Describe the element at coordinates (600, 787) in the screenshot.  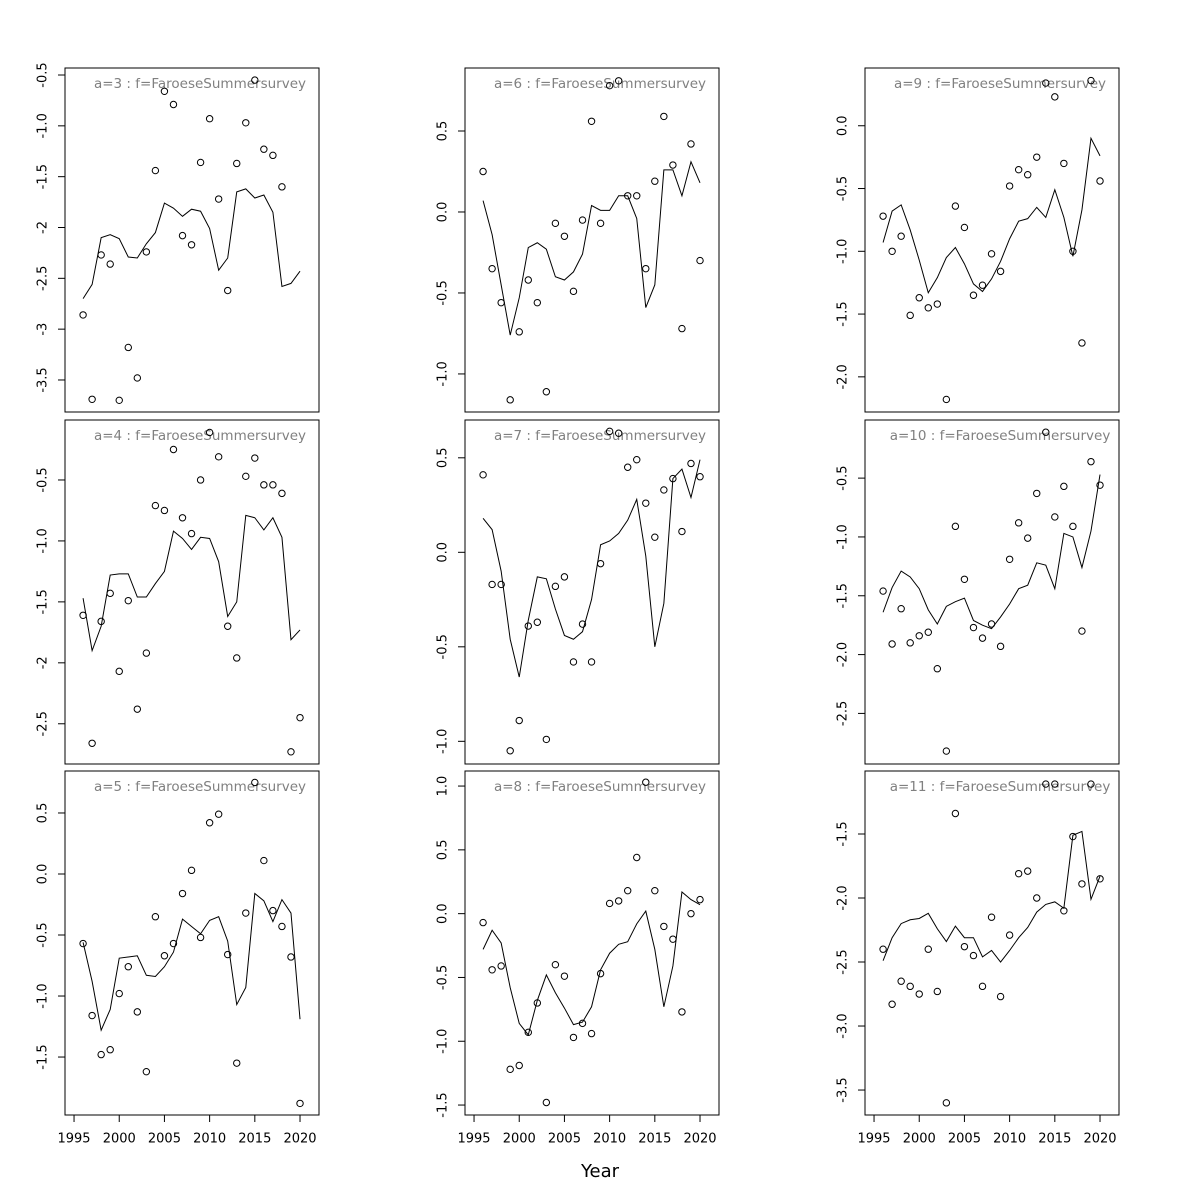
I see `panel-title: a=8 : f=FaroeseSummersurvey` at that location.